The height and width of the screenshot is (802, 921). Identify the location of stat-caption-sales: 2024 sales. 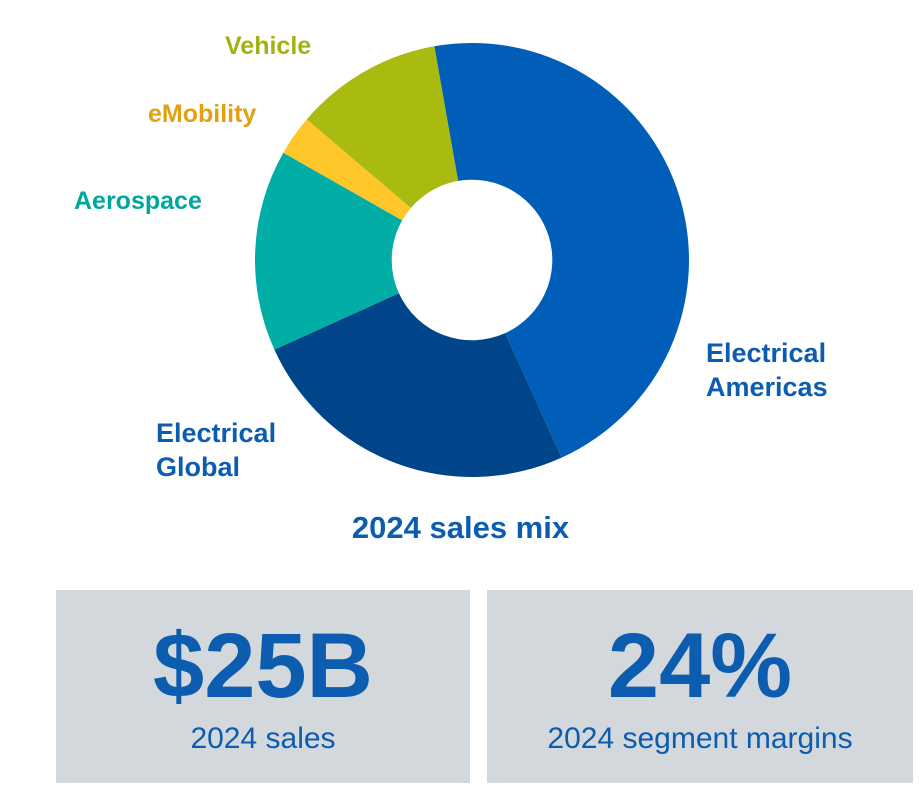
(263, 738).